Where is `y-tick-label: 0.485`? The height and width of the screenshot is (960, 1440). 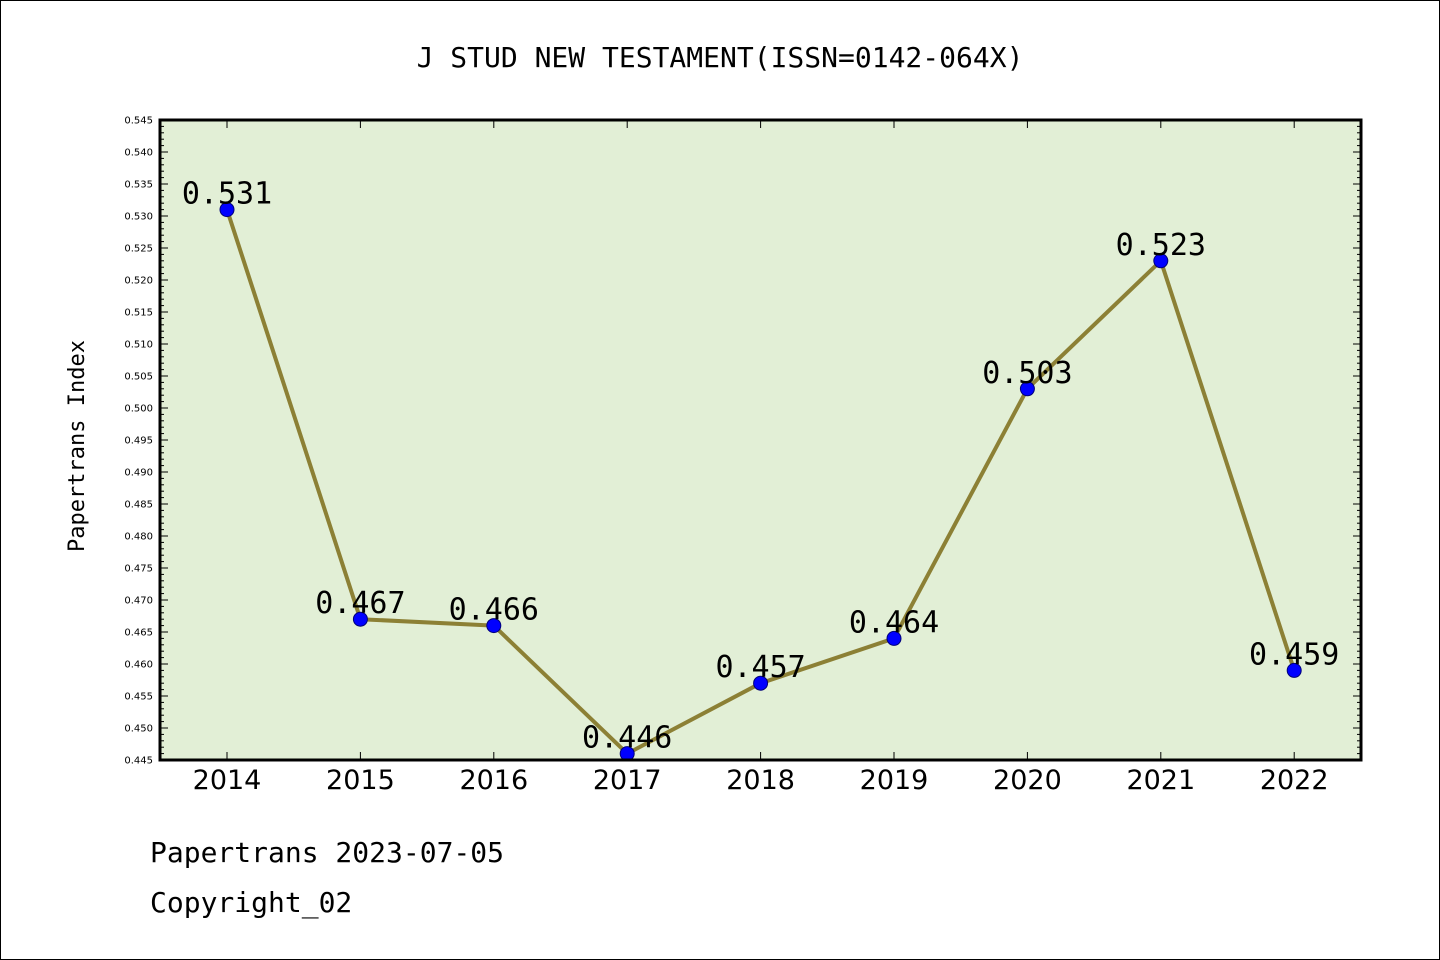 y-tick-label: 0.485 is located at coordinates (138, 505).